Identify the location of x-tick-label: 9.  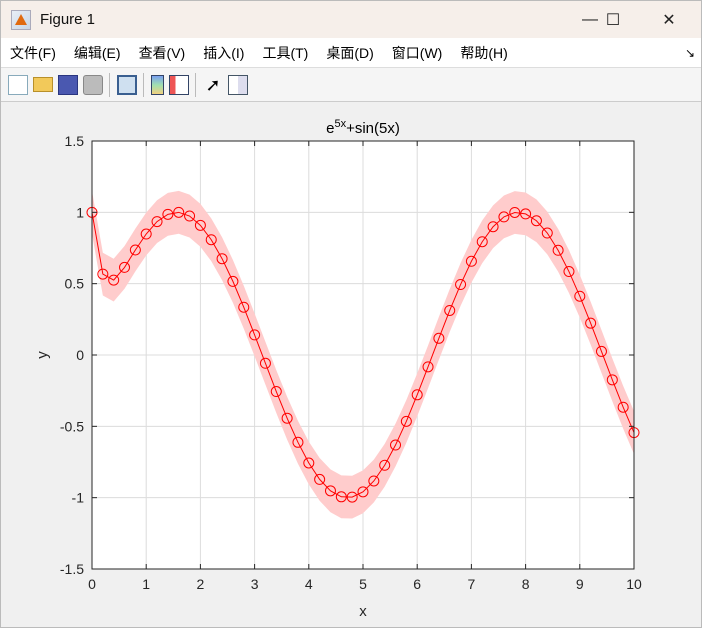
(580, 584).